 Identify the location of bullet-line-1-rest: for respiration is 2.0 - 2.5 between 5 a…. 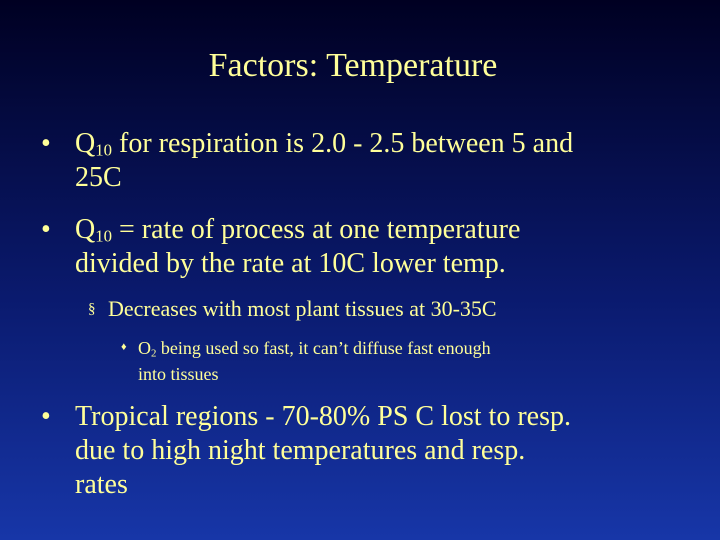
(343, 143).